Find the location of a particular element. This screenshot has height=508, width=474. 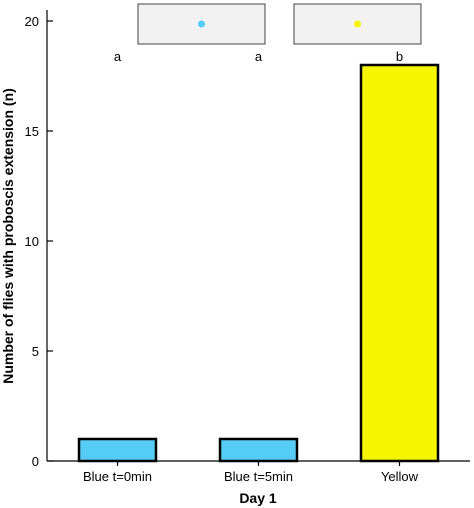

y-tick-label: 0 is located at coordinates (35, 461).